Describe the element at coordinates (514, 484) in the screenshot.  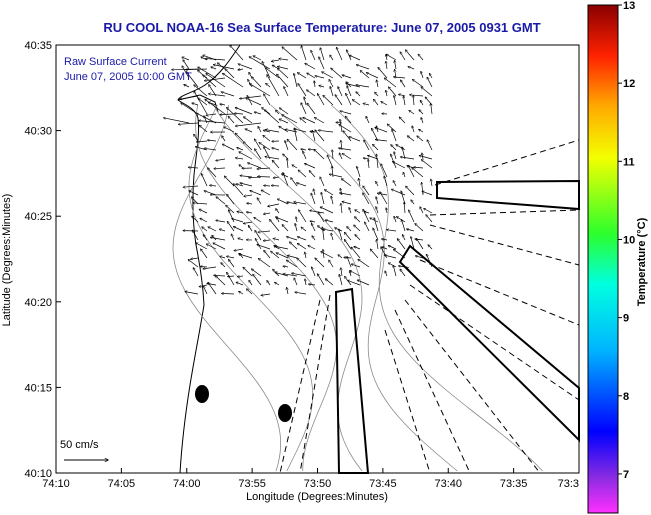
I see `x-tick-label: 73:35` at that location.